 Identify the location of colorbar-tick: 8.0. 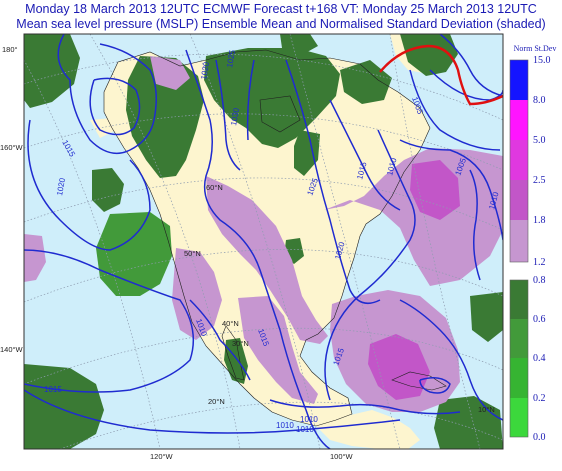
(539, 100).